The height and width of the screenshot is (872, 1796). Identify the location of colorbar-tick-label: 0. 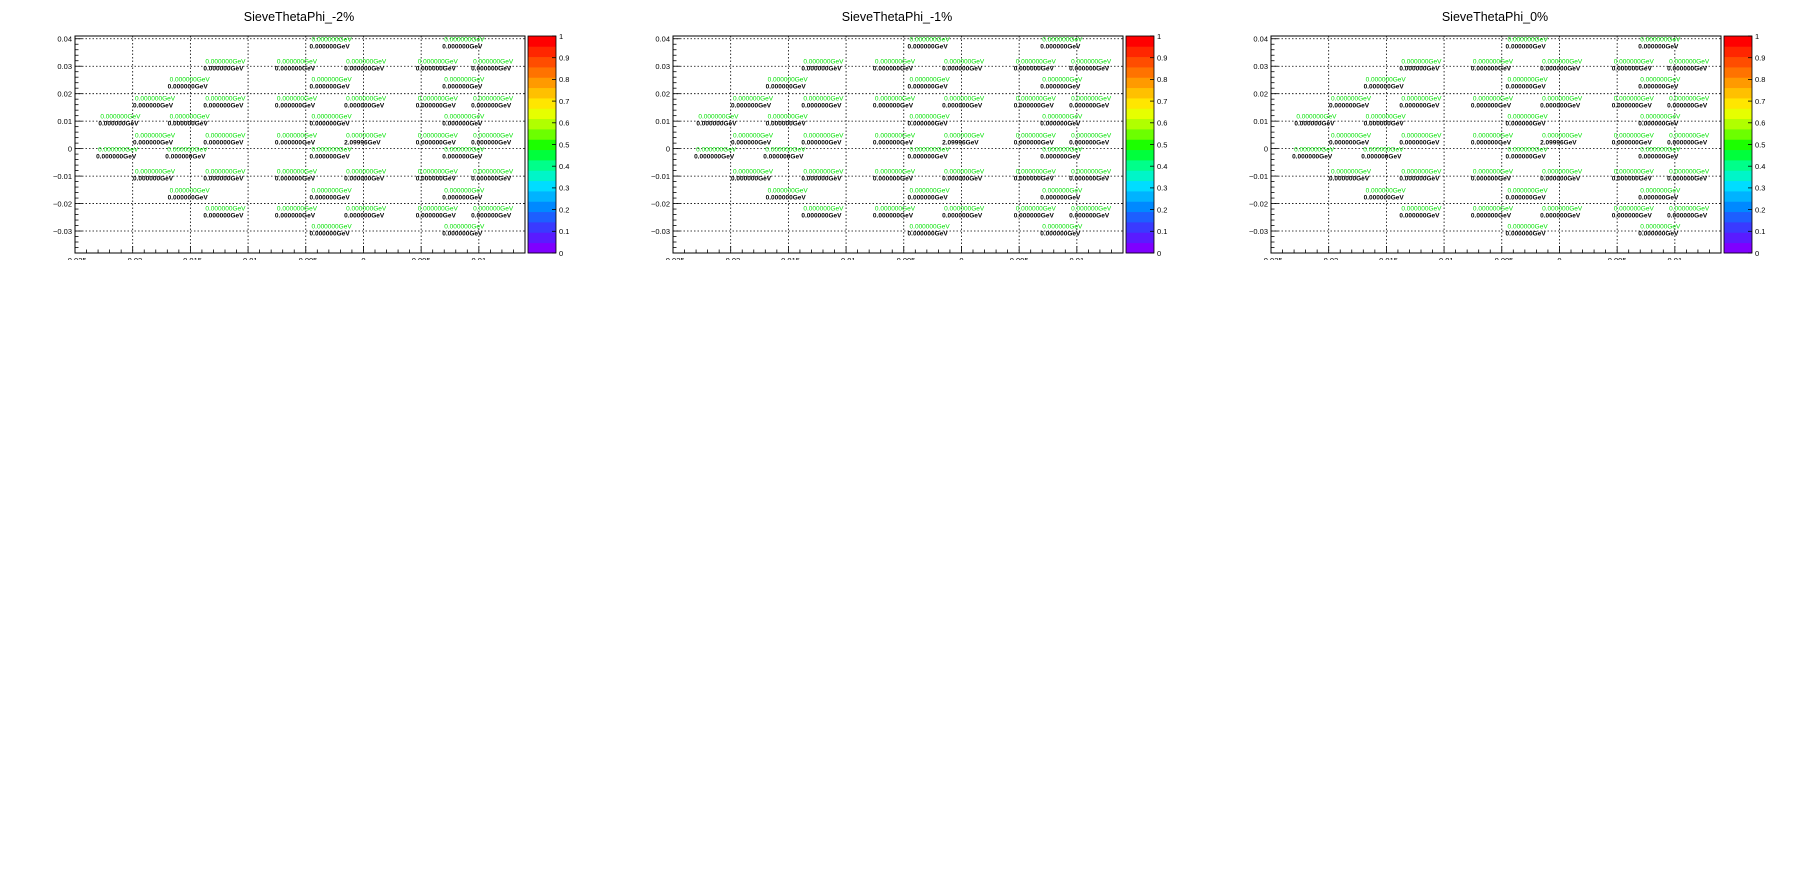
(1159, 253).